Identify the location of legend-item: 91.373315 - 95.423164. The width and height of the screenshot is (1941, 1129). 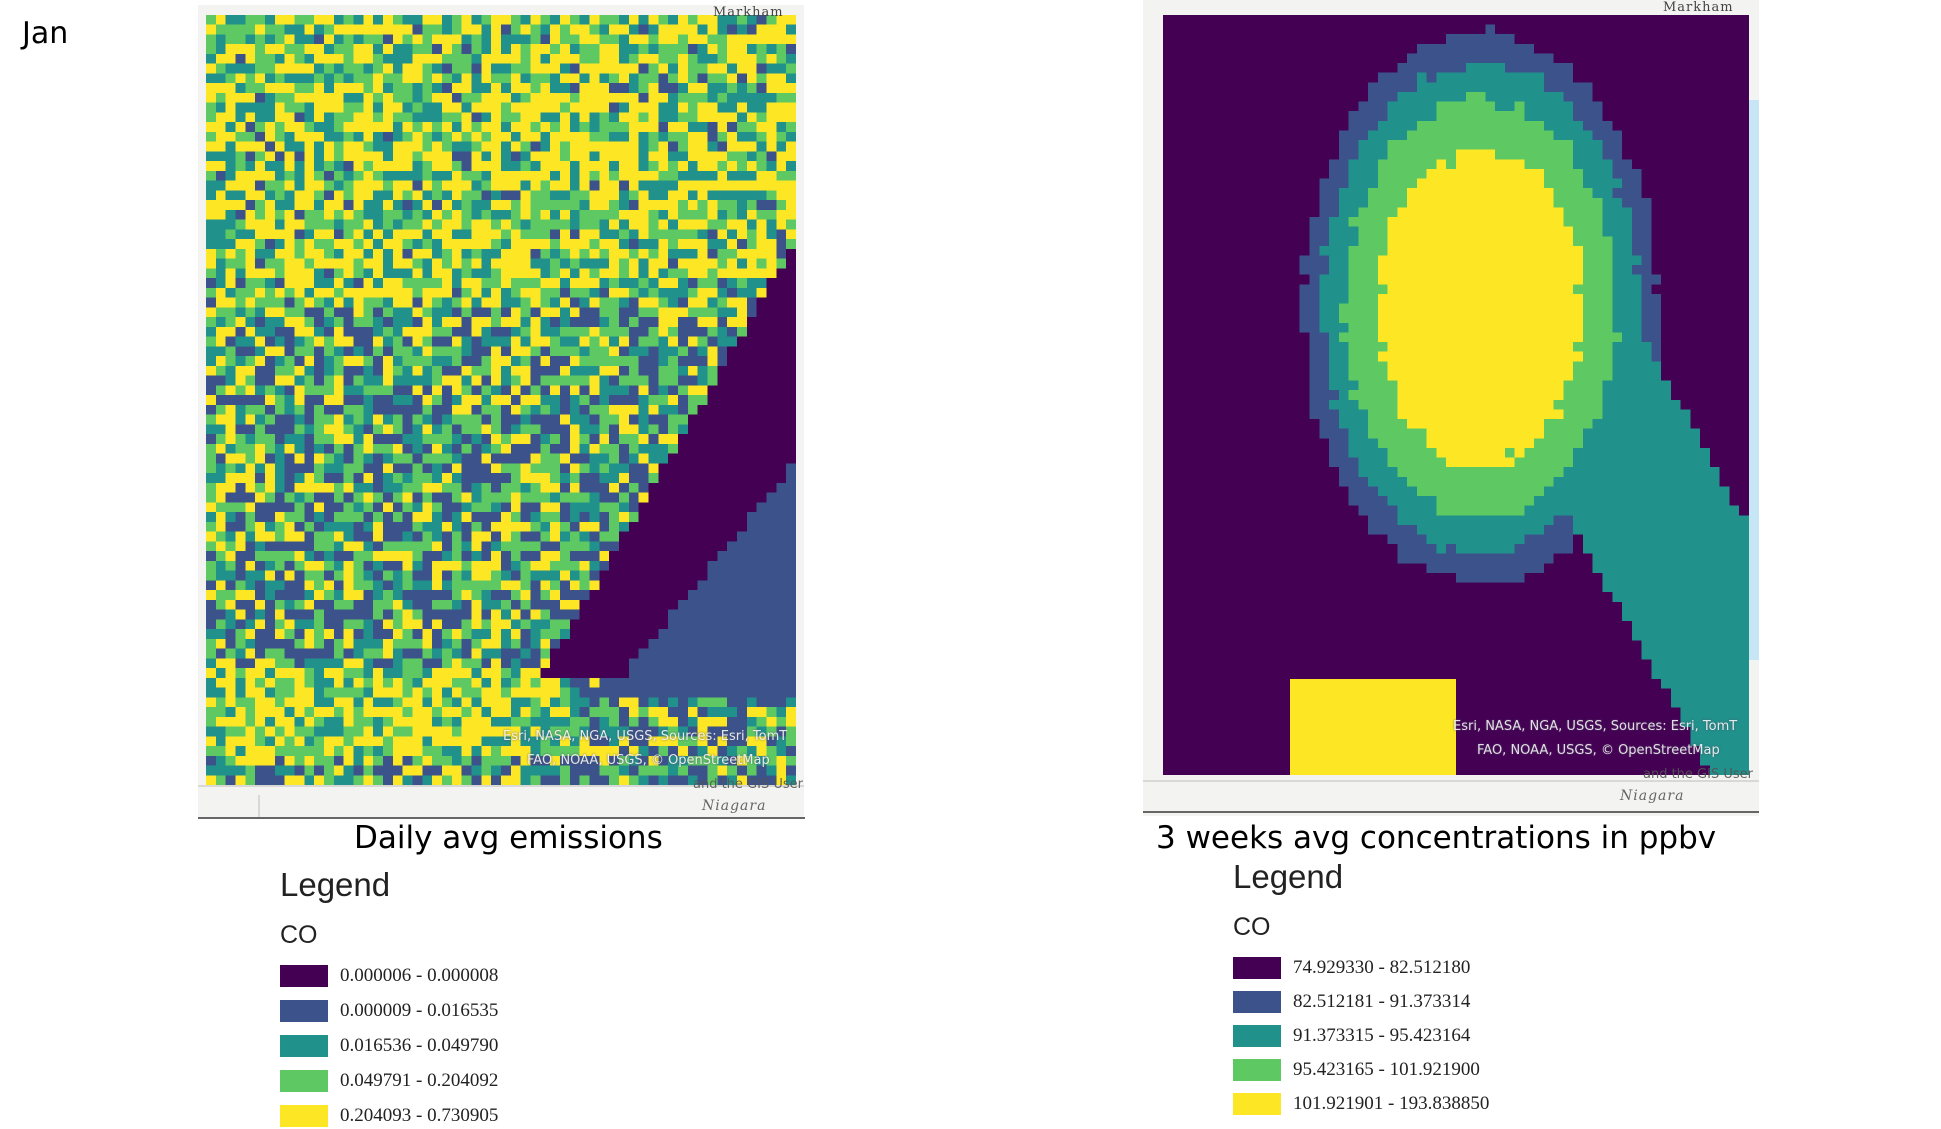
(1351, 1036).